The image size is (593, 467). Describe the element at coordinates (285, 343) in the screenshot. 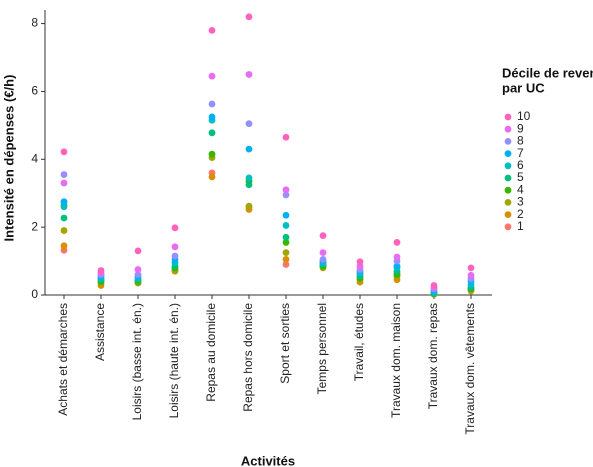

I see `x-tick-label: Sport et sorties` at that location.